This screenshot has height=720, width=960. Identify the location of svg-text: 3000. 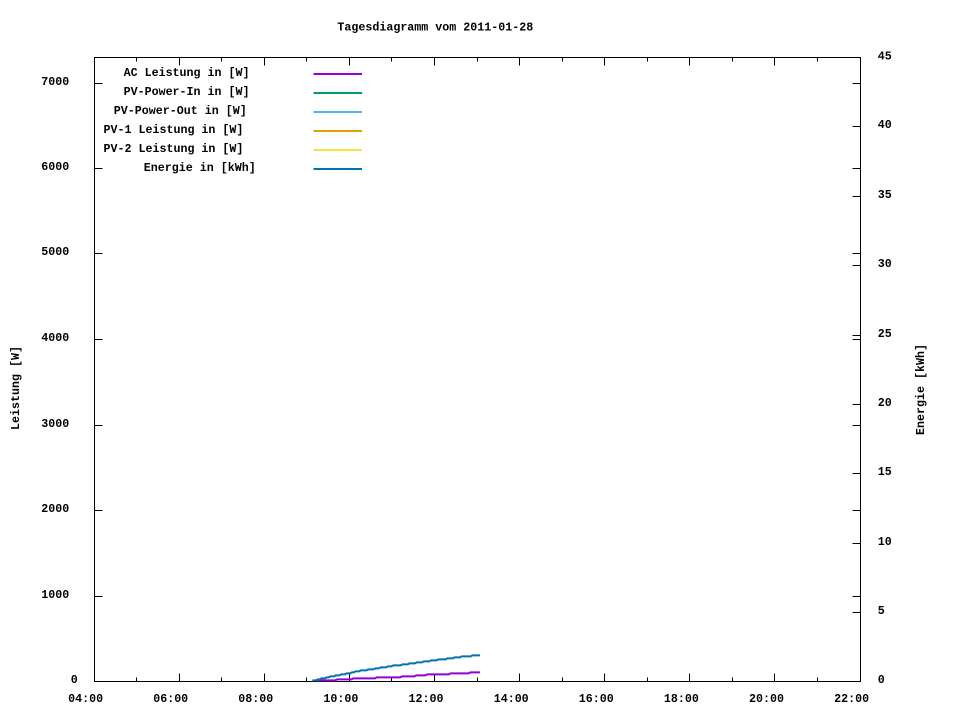
(55, 424).